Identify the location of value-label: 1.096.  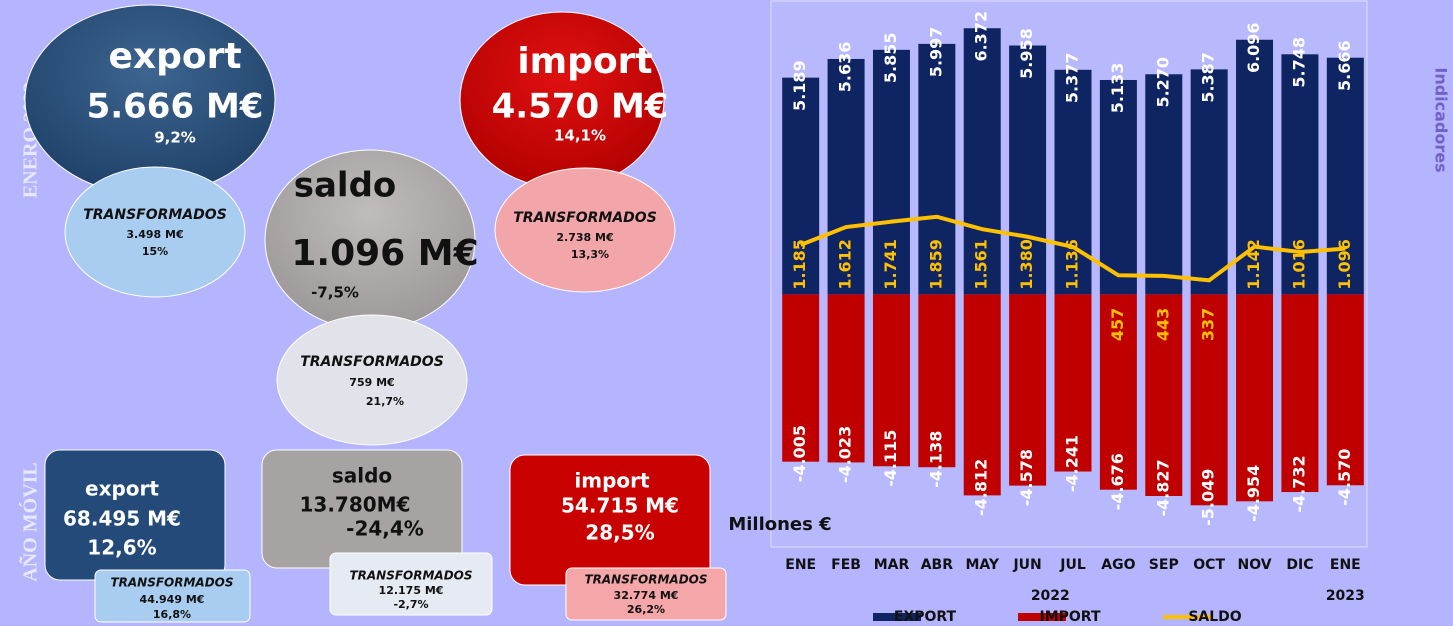
(1344, 264).